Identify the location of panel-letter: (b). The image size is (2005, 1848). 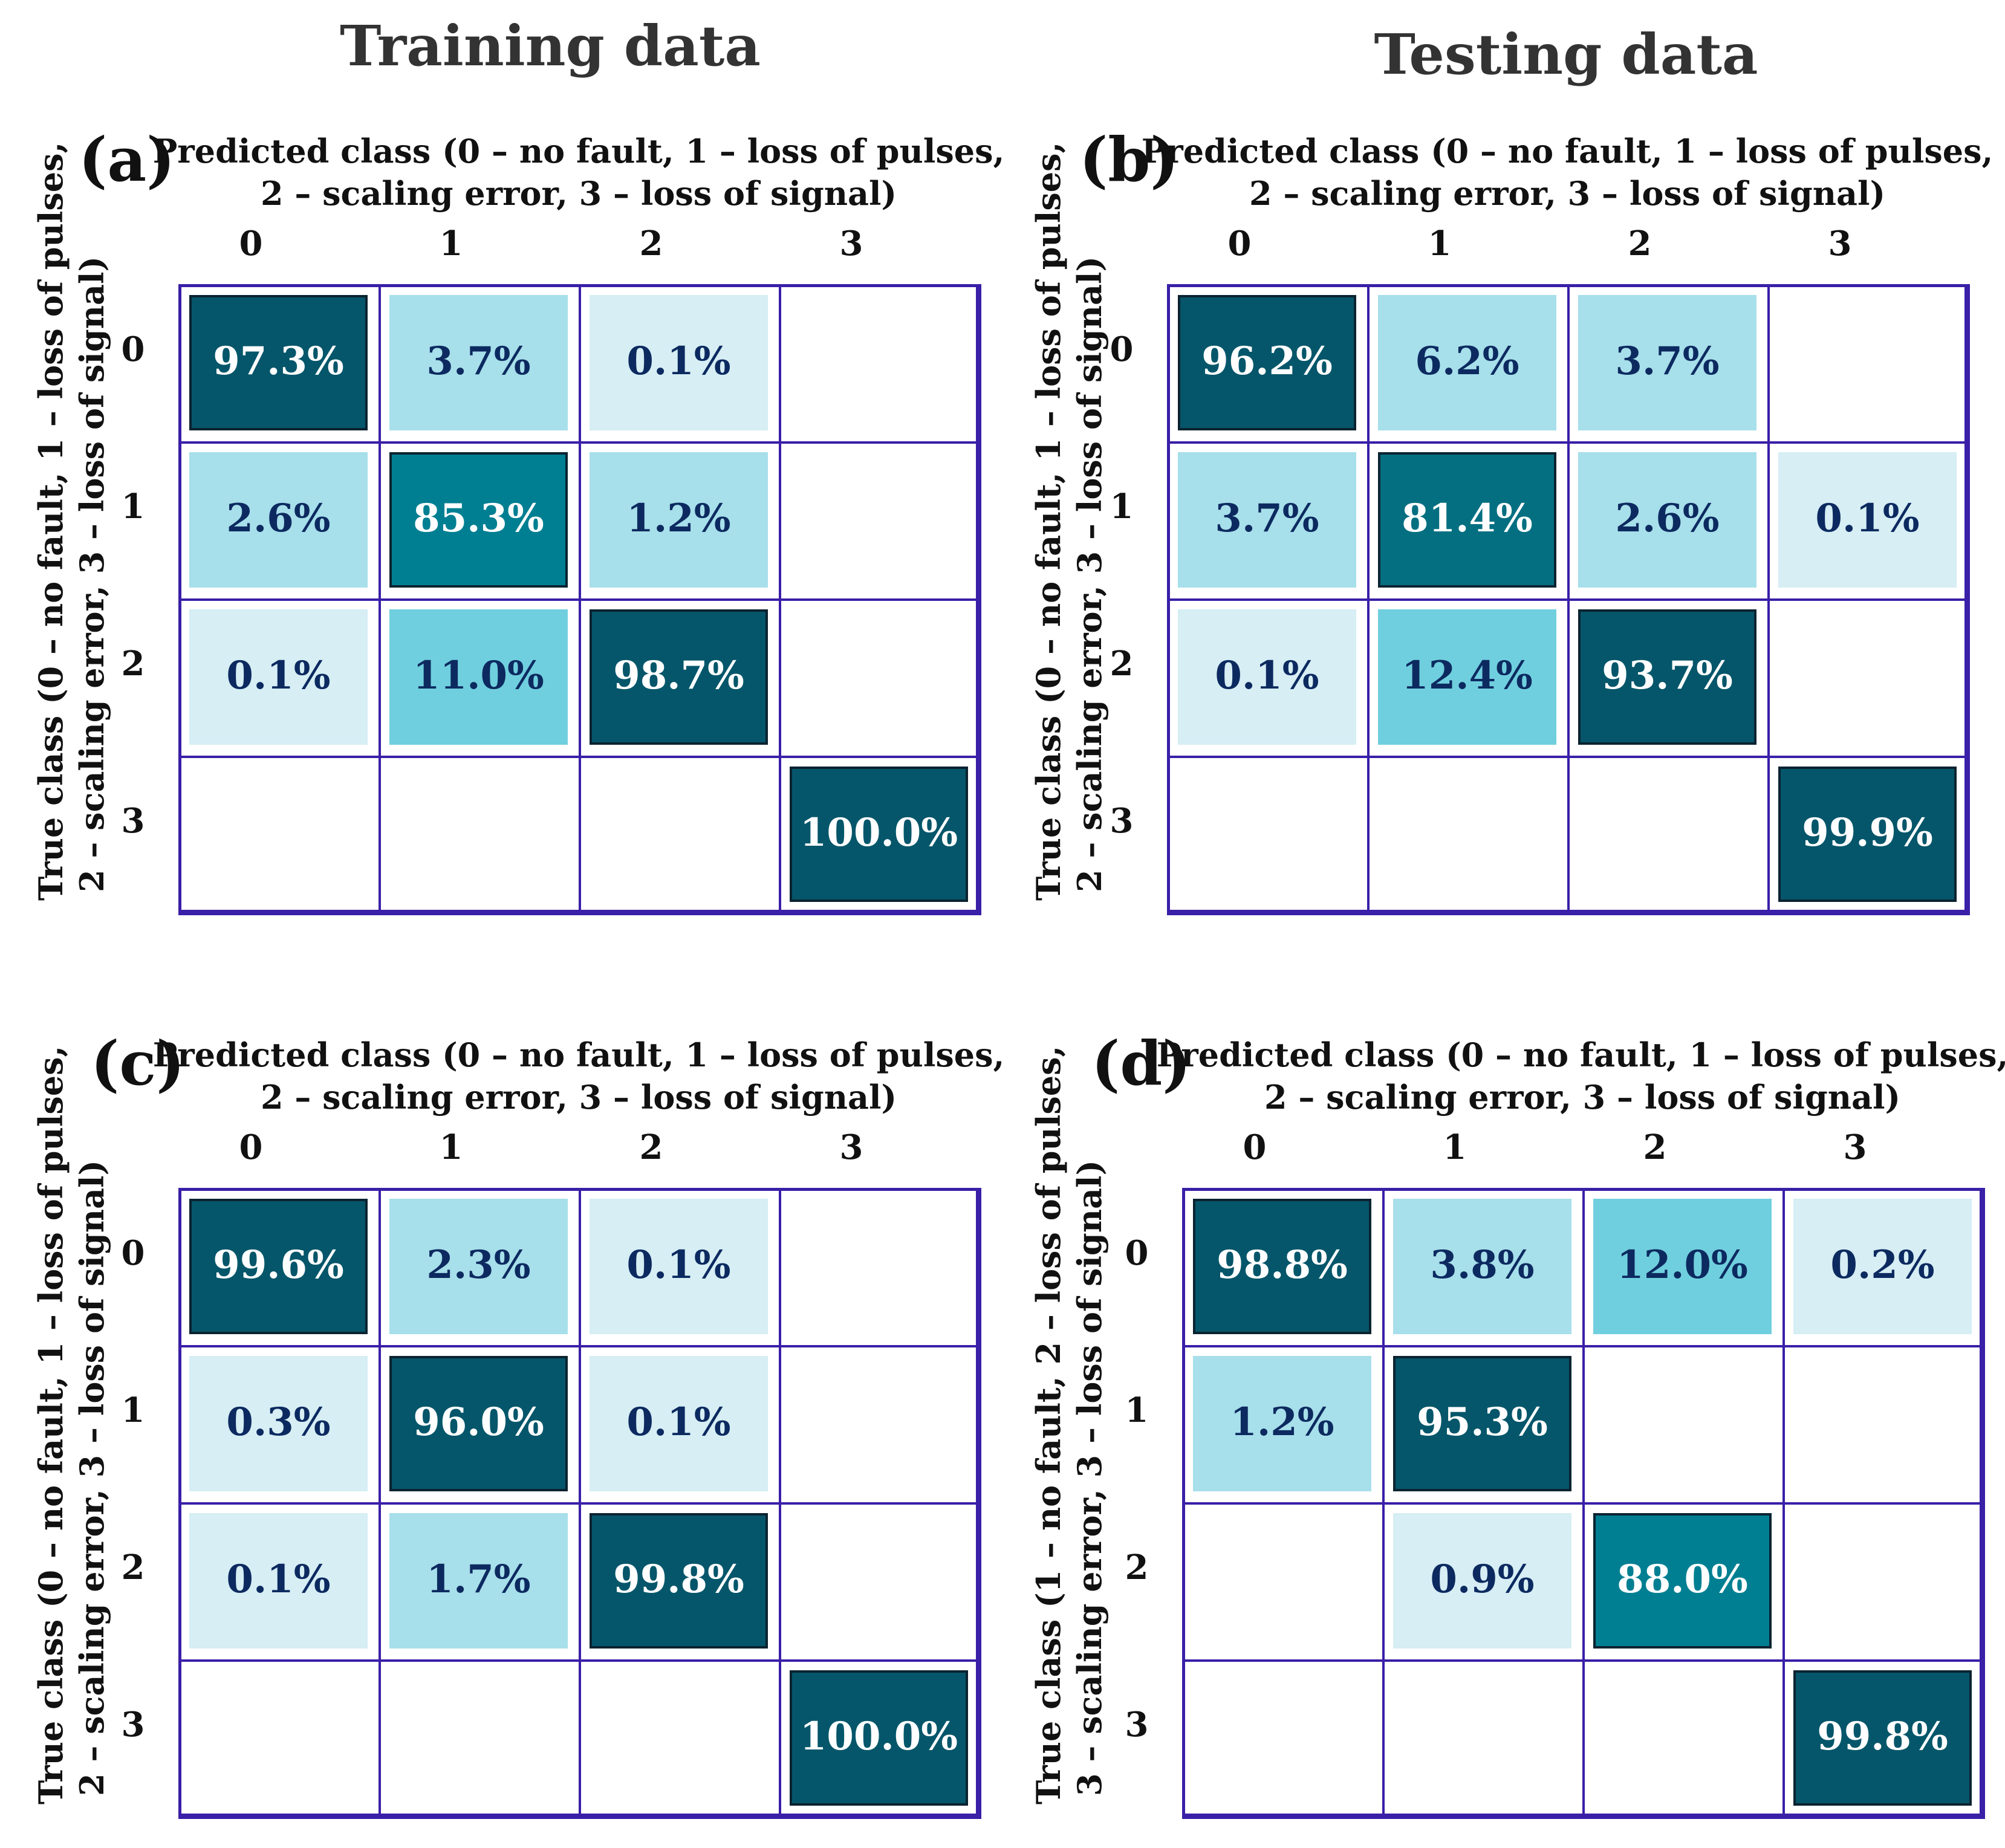
(1129, 159).